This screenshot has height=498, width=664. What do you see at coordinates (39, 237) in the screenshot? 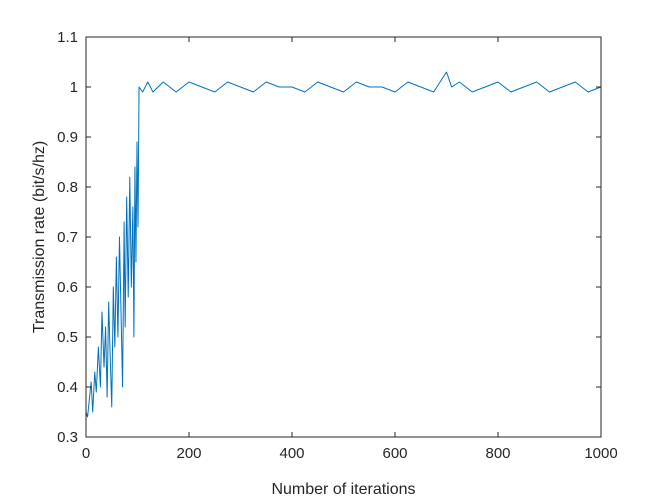
I see `y-axis-label: Transmission rate (bit/s/hz)` at bounding box center [39, 237].